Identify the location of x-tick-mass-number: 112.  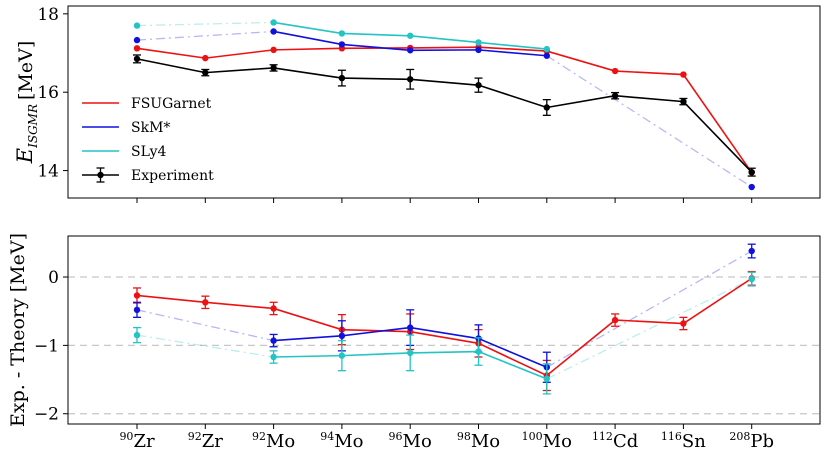
(602, 436).